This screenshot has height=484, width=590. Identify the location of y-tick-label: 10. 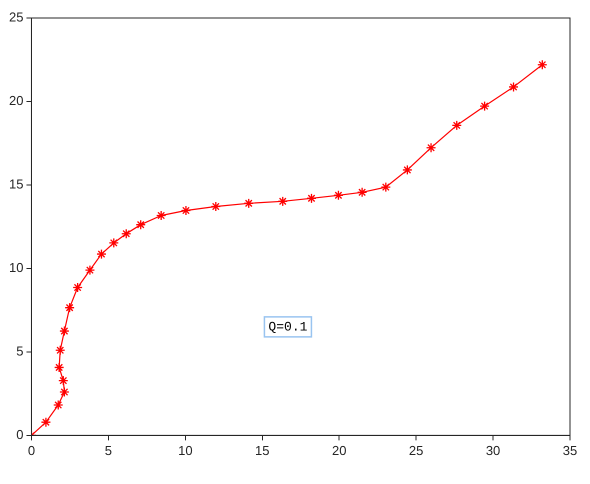
(16, 268).